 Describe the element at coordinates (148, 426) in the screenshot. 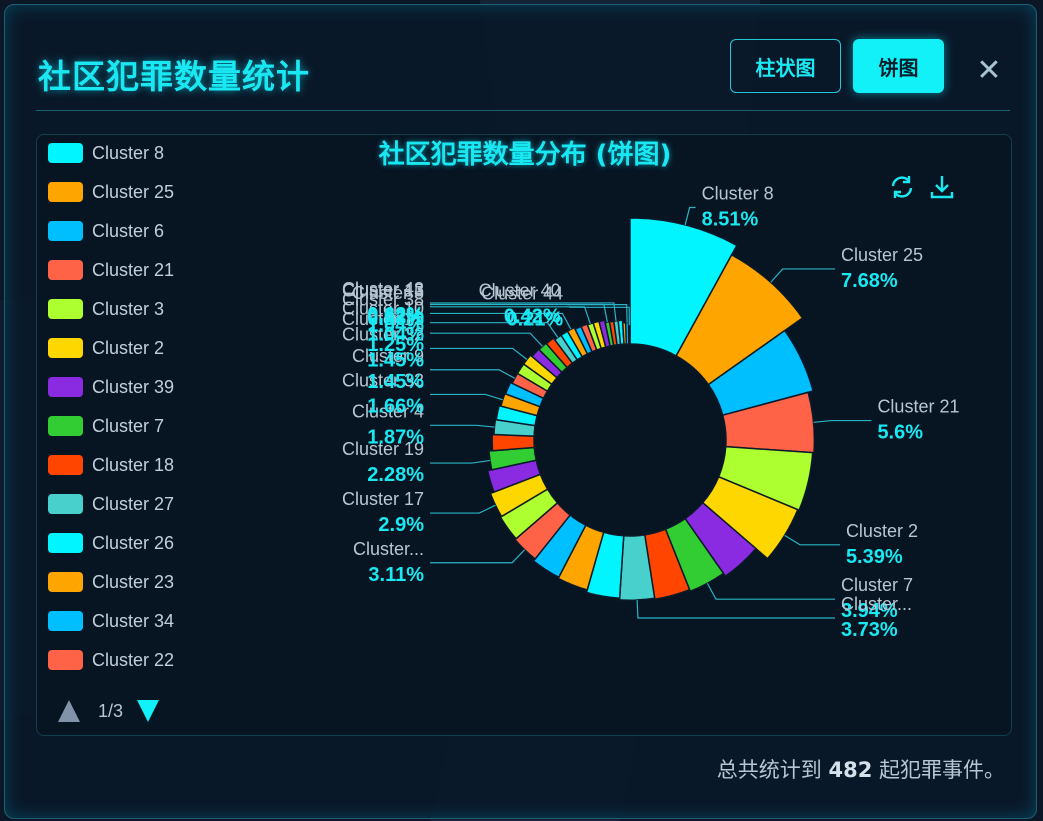

I see `legend-item-cluster-7: Cluster 7` at that location.